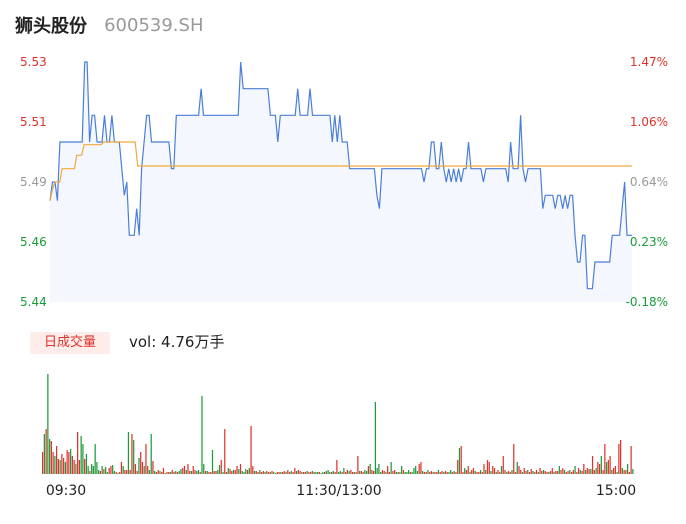 The width and height of the screenshot is (686, 524). I want to click on volume-badge: 日成交量, so click(70, 343).